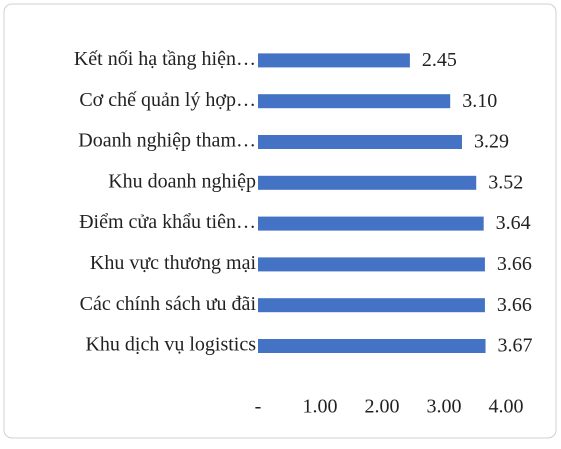 Image resolution: width=561 pixels, height=449 pixels. What do you see at coordinates (382, 407) in the screenshot?
I see `x-tick-label: 2.00` at bounding box center [382, 407].